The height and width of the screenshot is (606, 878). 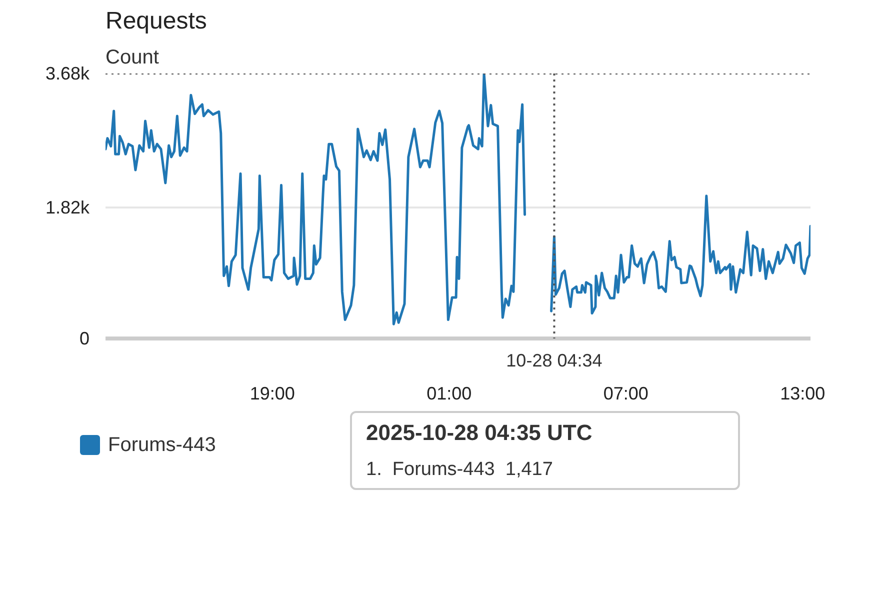 I want to click on ref-line-label: 3.68k, so click(x=67, y=74).